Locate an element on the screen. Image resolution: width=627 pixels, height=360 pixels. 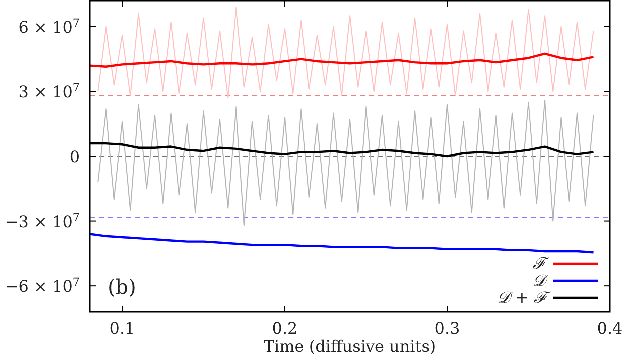
y-tick-label: 3 × 10$^{7}$ is located at coordinates (49, 91).